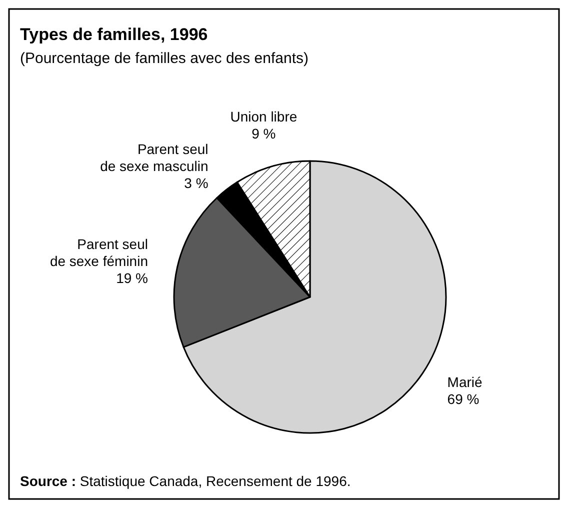 This screenshot has height=508, width=568. What do you see at coordinates (465, 382) in the screenshot?
I see `slice-label: Marié` at bounding box center [465, 382].